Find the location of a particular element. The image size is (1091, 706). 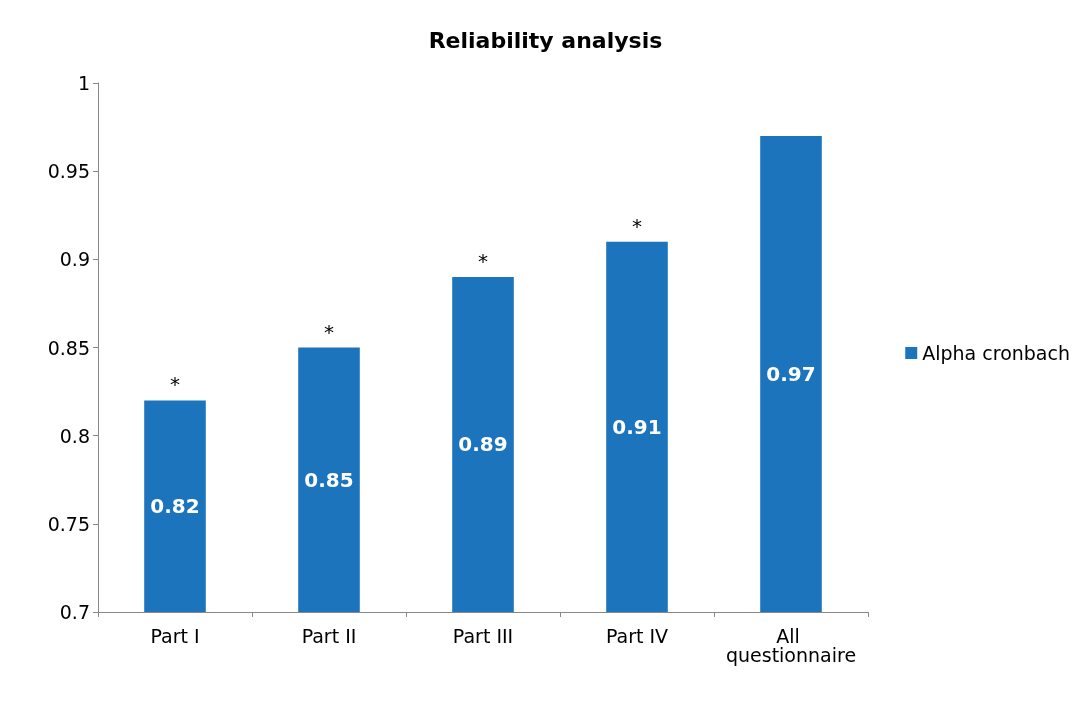

data-label: 0.82 is located at coordinates (175, 506).